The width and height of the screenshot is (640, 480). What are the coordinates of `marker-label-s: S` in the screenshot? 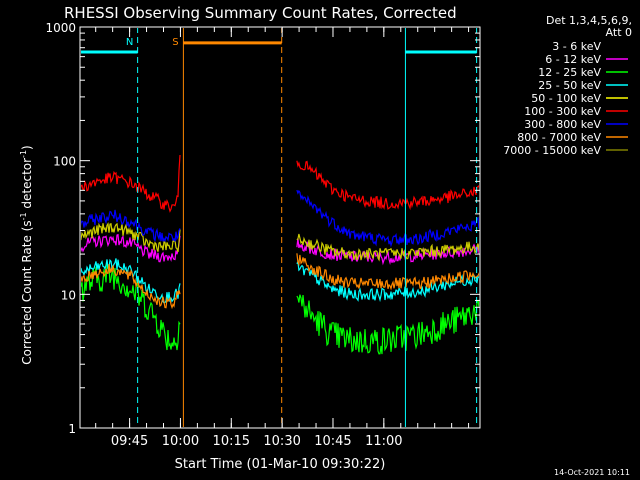 It's located at (175, 42).